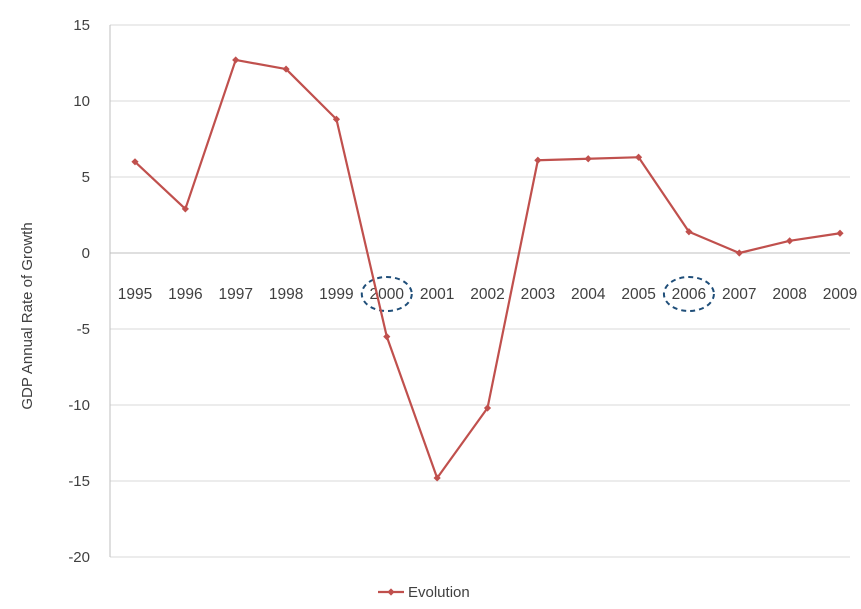 The width and height of the screenshot is (861, 609). Describe the element at coordinates (840, 294) in the screenshot. I see `x-tick-label: 2009` at that location.